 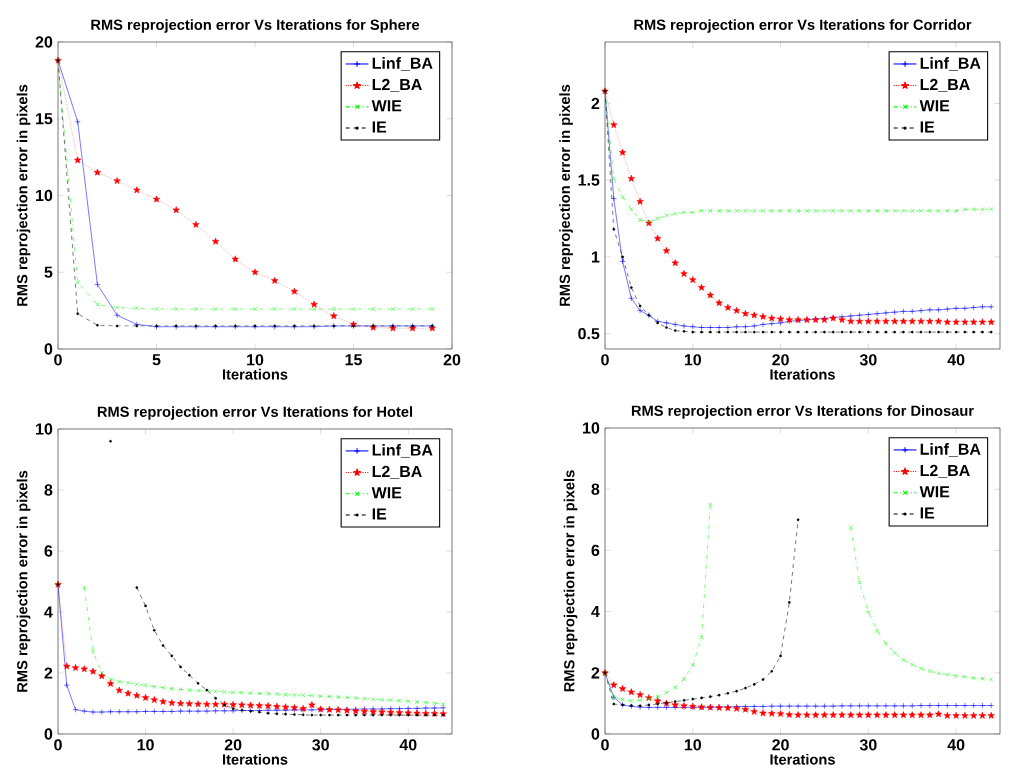 What do you see at coordinates (353, 360) in the screenshot?
I see `x-tick-label: 15` at bounding box center [353, 360].